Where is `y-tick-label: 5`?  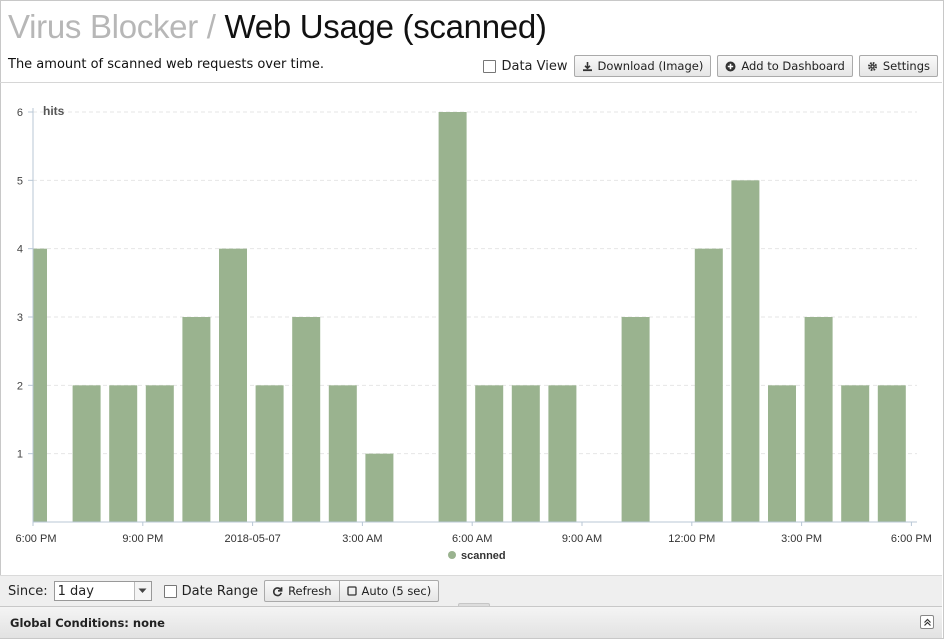
y-tick-label: 5 is located at coordinates (20, 181).